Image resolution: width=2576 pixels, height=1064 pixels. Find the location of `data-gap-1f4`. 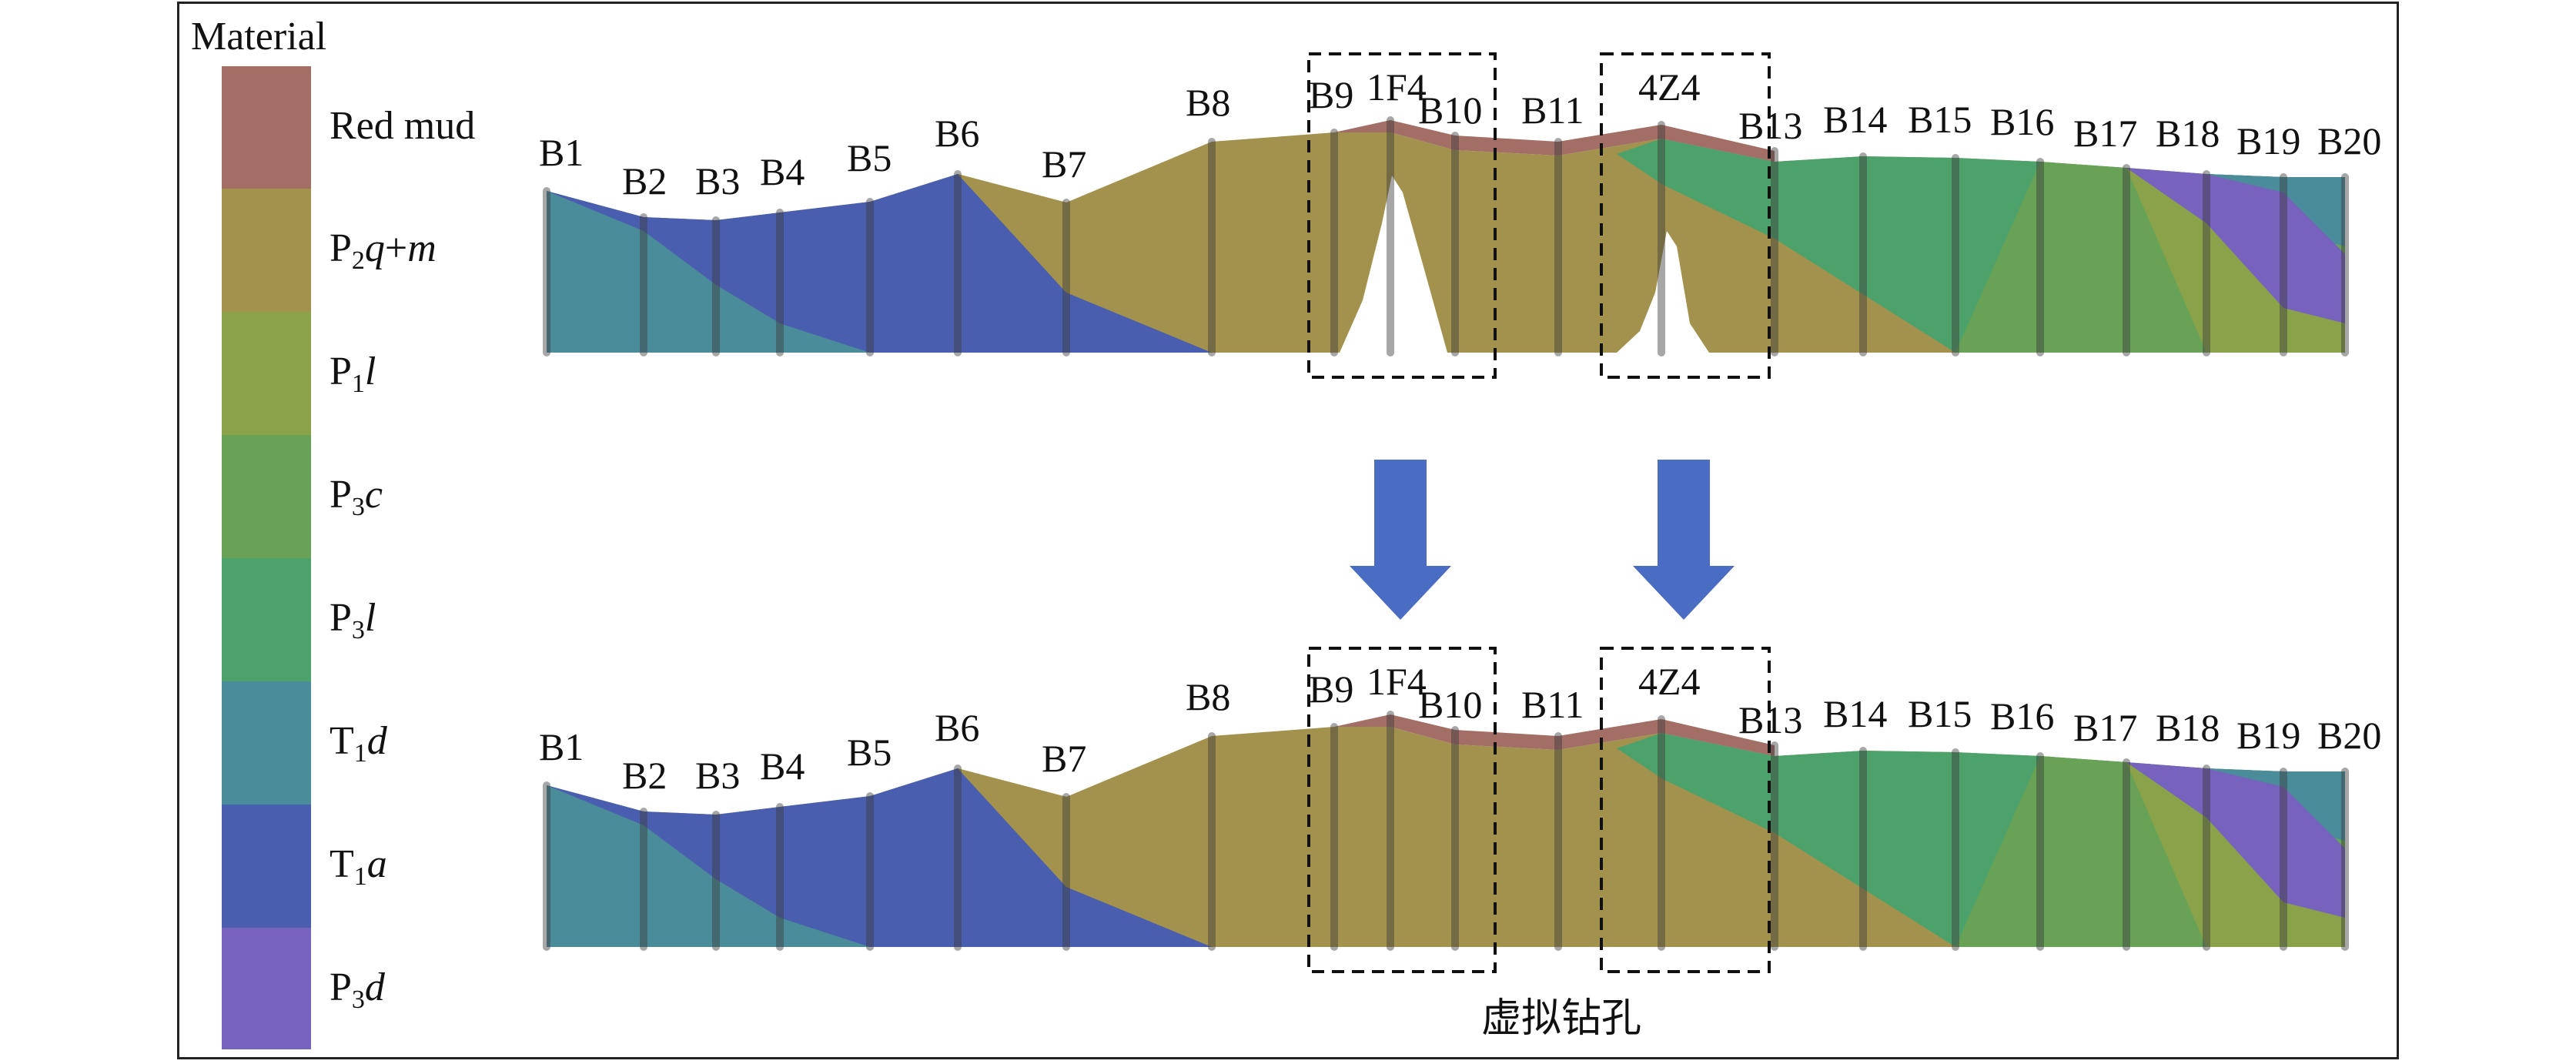

data-gap-1f4 is located at coordinates (1394, 264).